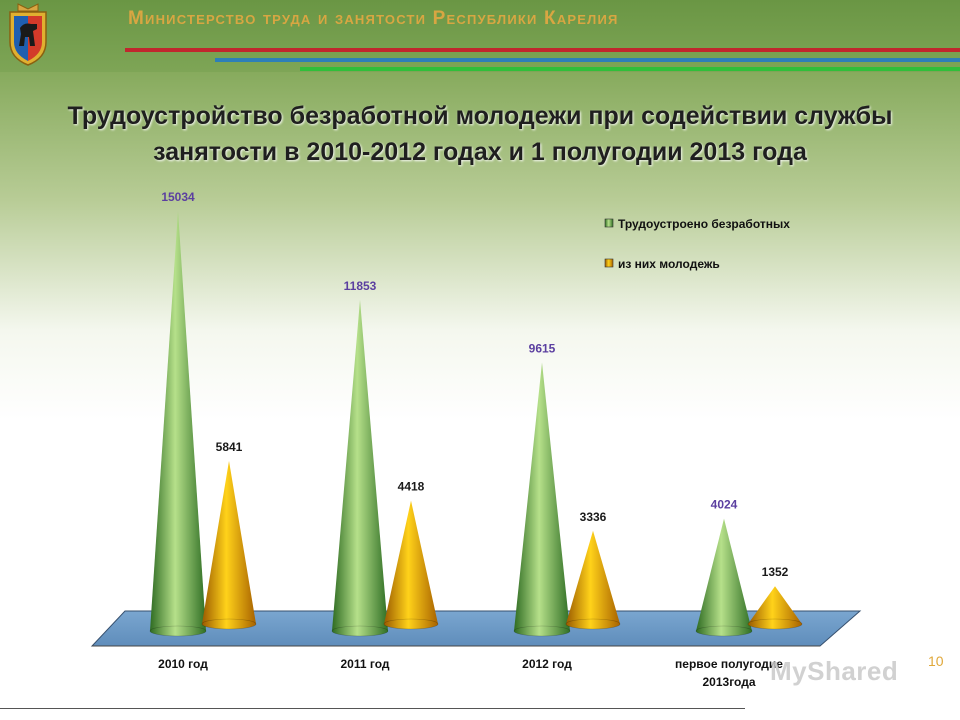  Describe the element at coordinates (697, 244) in the screenshot. I see `legend: Трудоустроено безработных из них молодежь` at that location.